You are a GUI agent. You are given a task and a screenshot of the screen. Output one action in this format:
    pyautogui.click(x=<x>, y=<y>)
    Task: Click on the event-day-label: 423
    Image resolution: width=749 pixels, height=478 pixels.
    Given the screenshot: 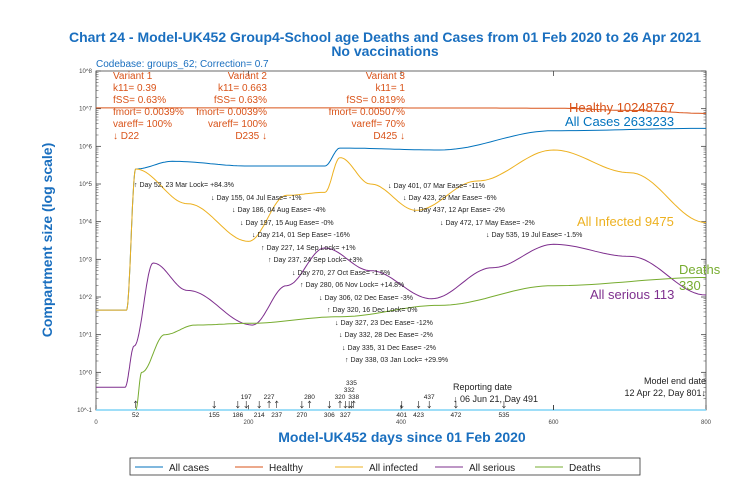 What is the action you would take?
    pyautogui.click(x=418, y=415)
    